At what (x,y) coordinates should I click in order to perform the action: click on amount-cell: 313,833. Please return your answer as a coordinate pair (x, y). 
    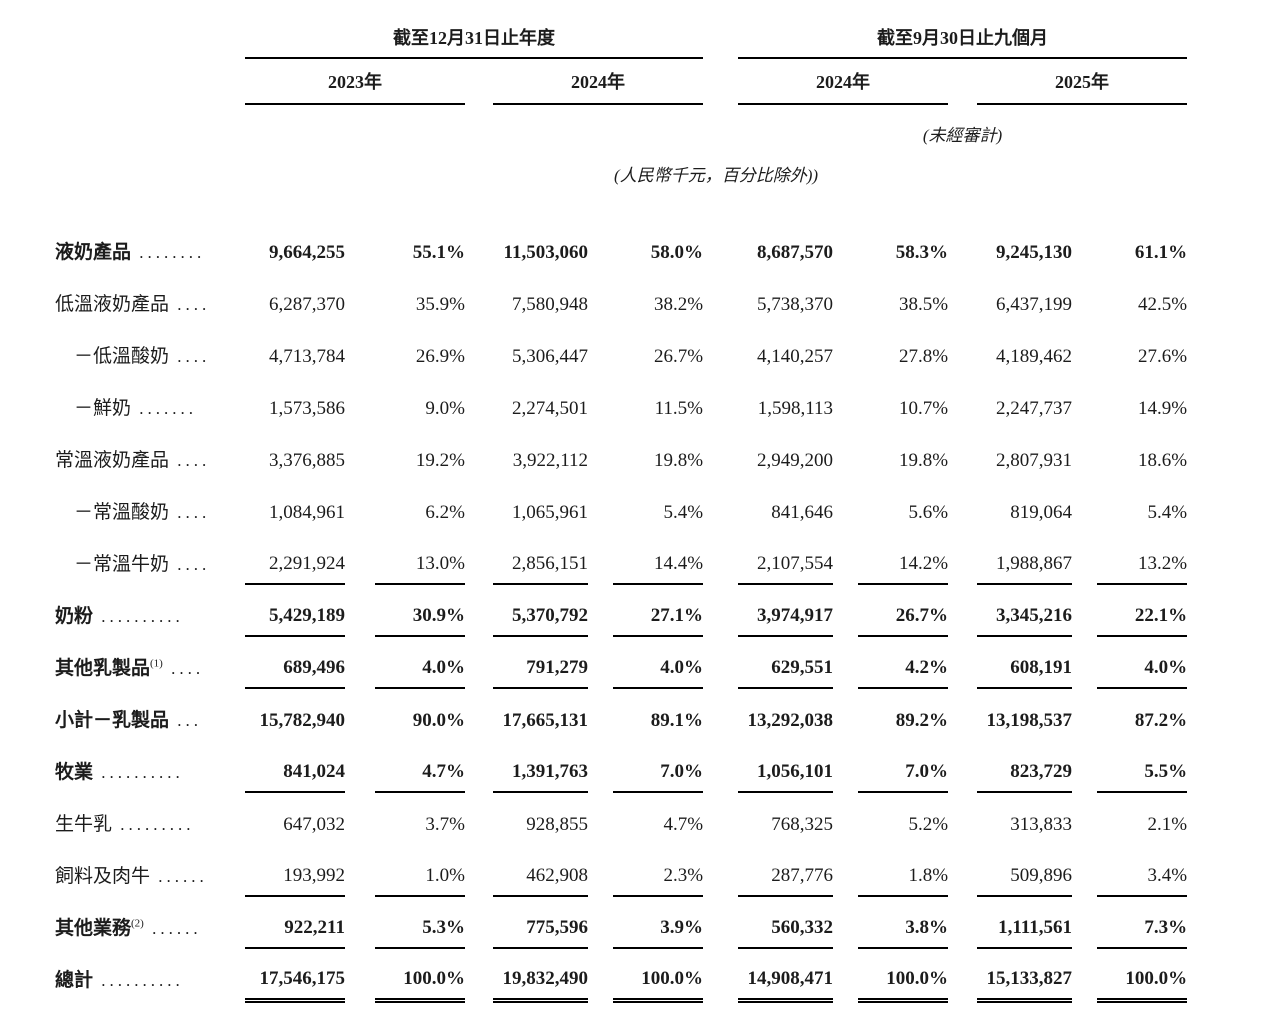
    Looking at the image, I should click on (1041, 824).